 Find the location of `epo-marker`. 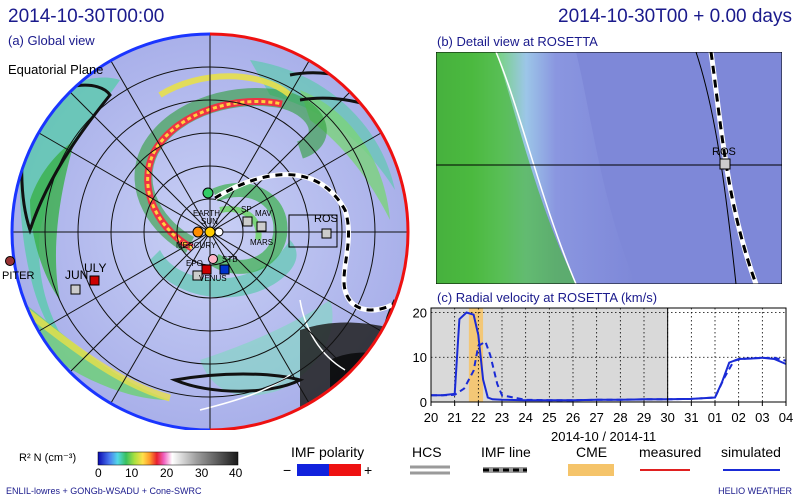

epo-marker is located at coordinates (197, 275).